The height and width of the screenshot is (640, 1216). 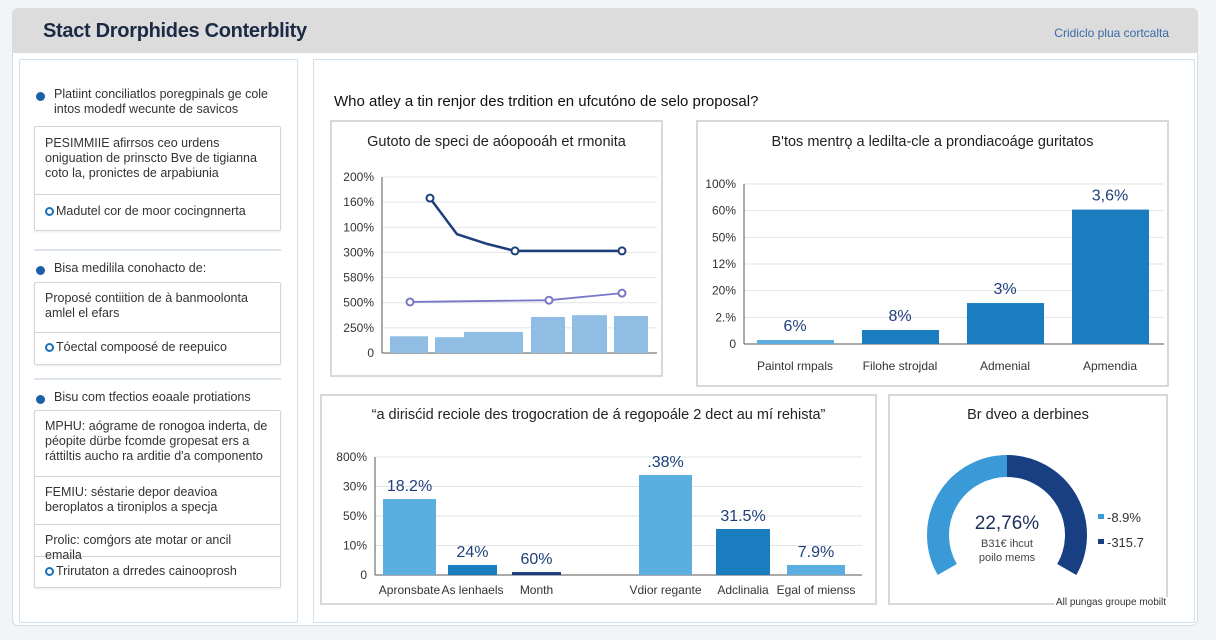 I want to click on list-item: Trirutaton a drredes cainooprosh, so click(x=157, y=570).